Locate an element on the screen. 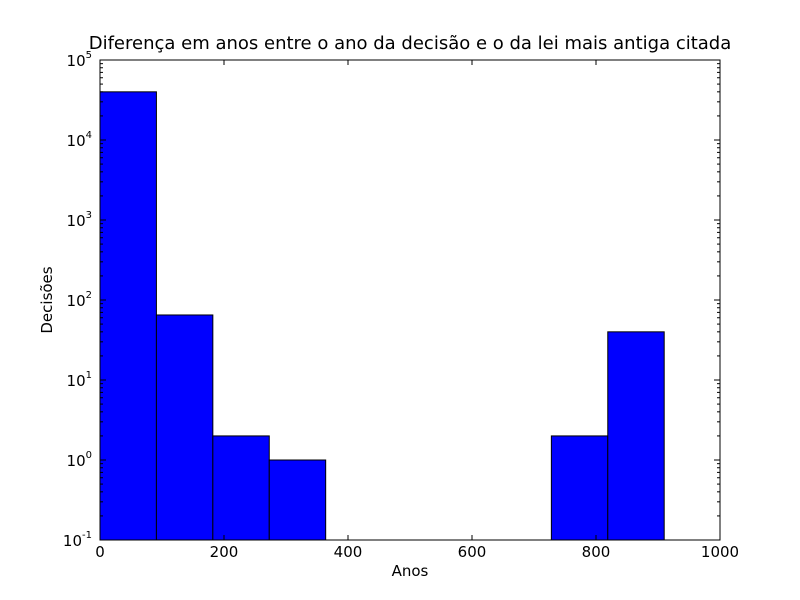 The width and height of the screenshot is (800, 600). x-tick-label: 400 is located at coordinates (348, 552).